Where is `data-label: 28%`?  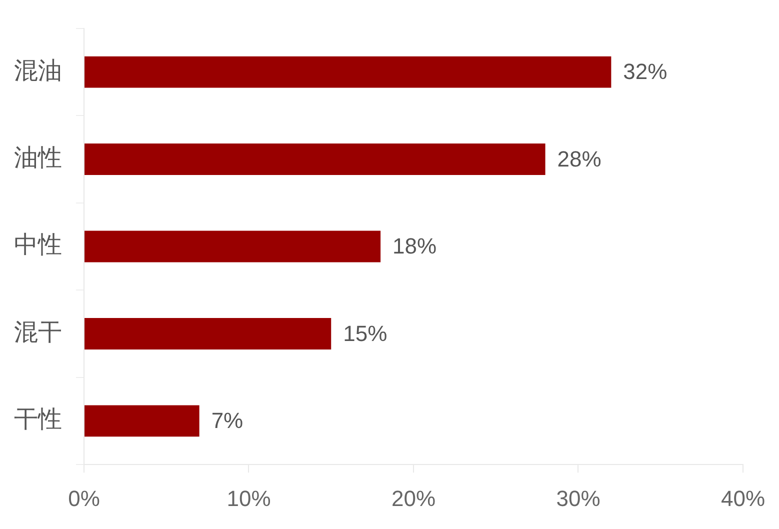 data-label: 28% is located at coordinates (579, 159).